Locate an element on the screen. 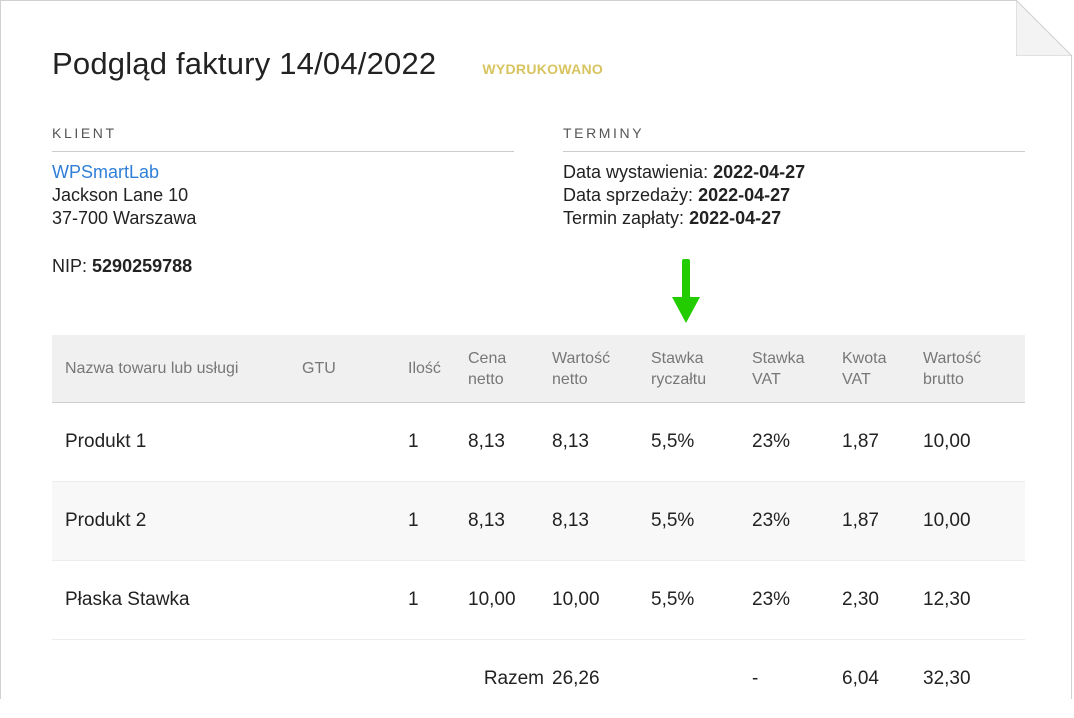  item-name-cell: Płaska Stawka is located at coordinates (177, 600).